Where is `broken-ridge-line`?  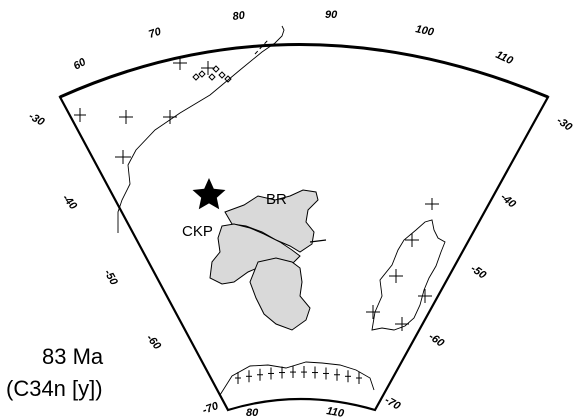 broken-ridge-line is located at coordinates (318, 241).